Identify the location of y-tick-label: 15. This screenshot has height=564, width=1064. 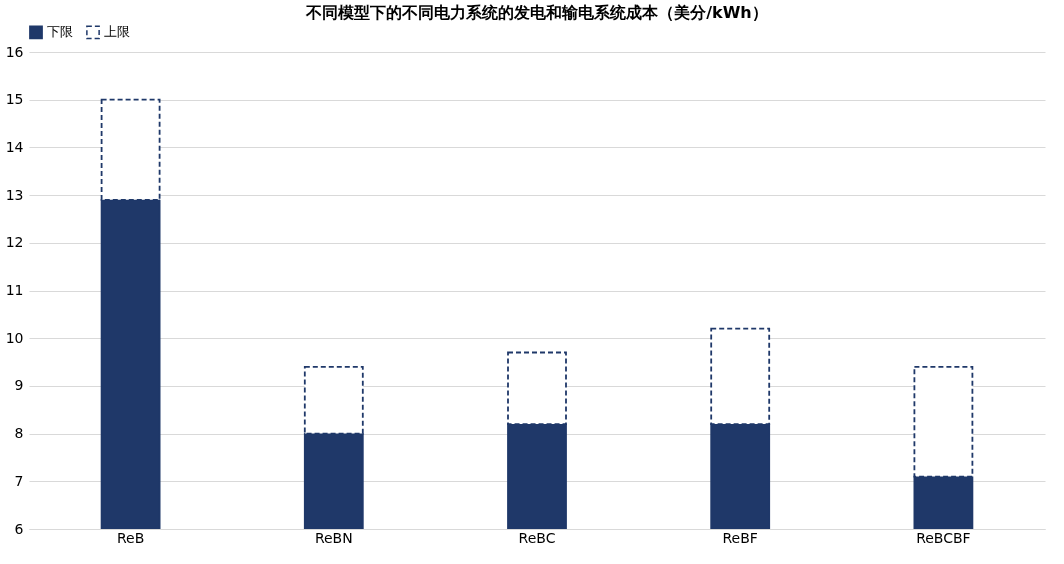
(14, 99).